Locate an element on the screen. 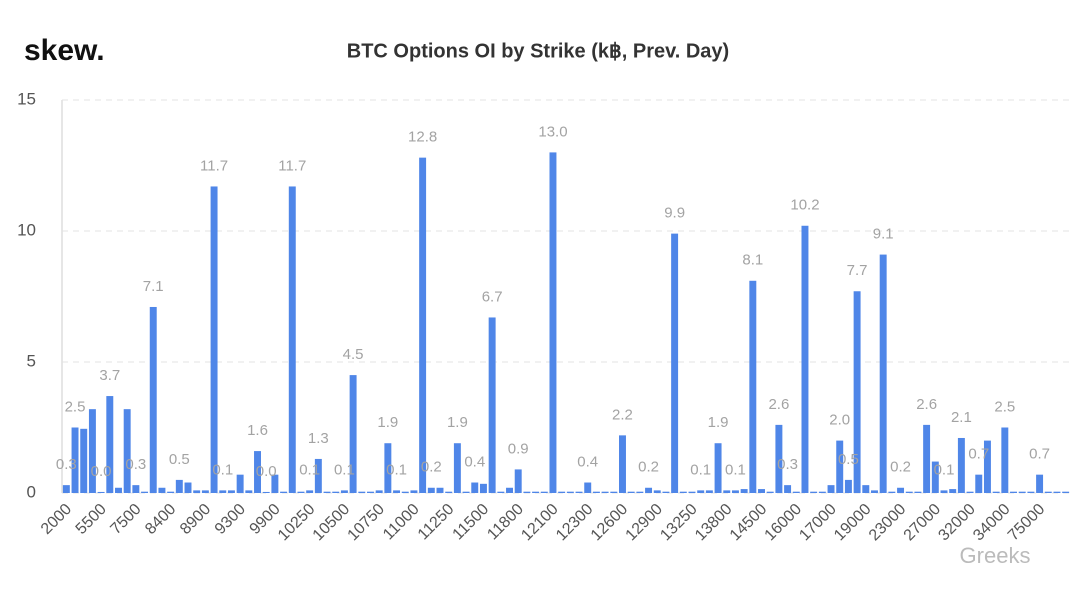  data-label: 2.6 is located at coordinates (926, 404).